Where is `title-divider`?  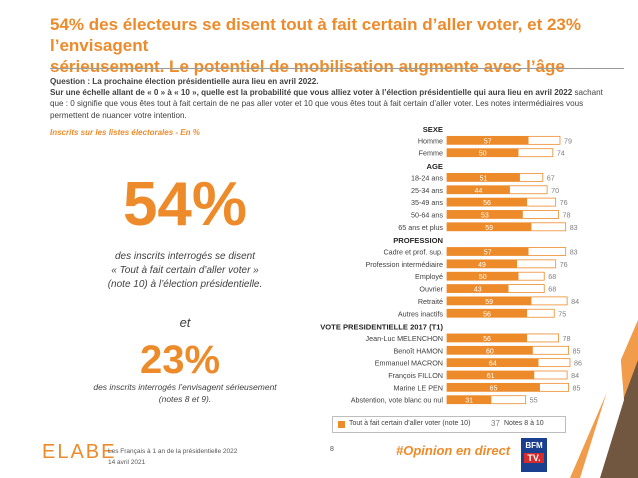 title-divider is located at coordinates (337, 68).